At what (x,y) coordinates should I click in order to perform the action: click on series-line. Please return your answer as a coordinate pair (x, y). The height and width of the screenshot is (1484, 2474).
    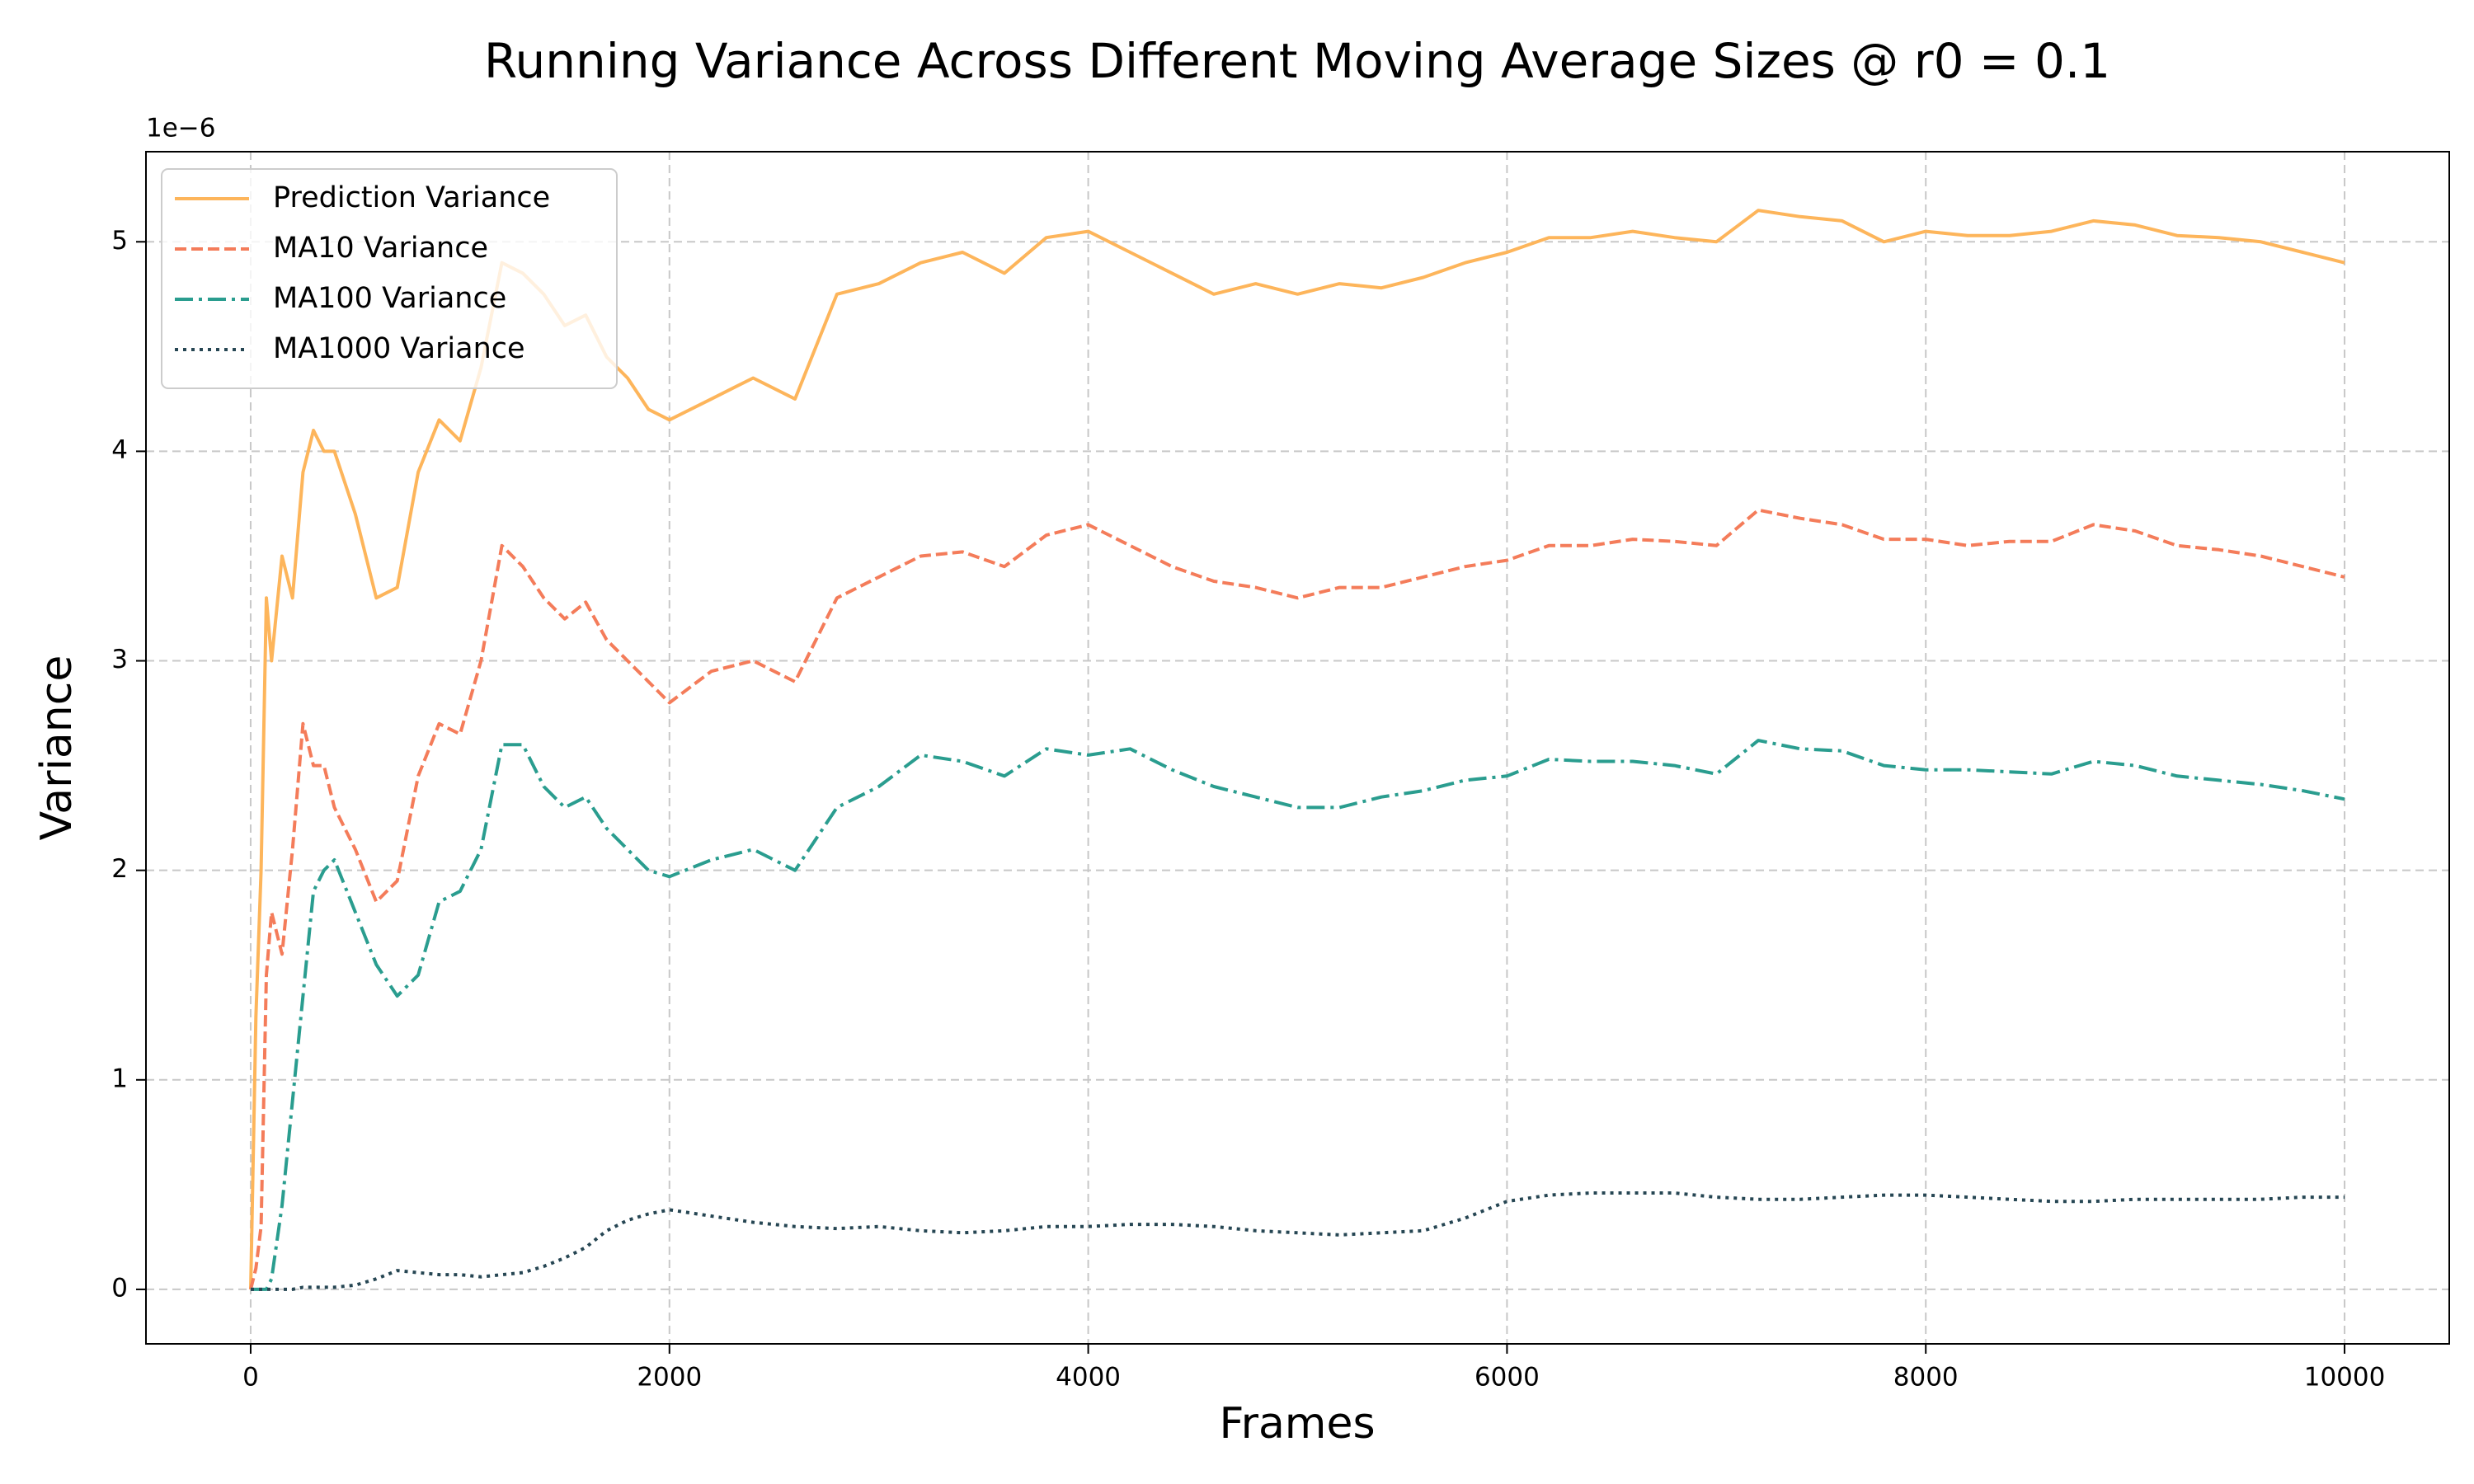
    Looking at the image, I should click on (1298, 1241).